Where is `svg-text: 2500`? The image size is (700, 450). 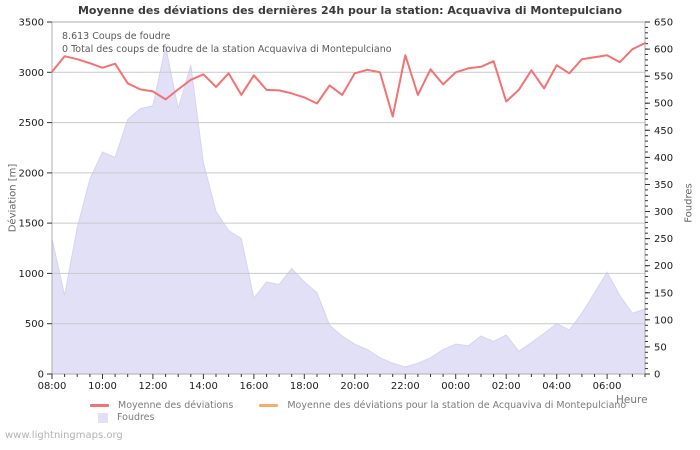 svg-text: 2500 is located at coordinates (31, 123).